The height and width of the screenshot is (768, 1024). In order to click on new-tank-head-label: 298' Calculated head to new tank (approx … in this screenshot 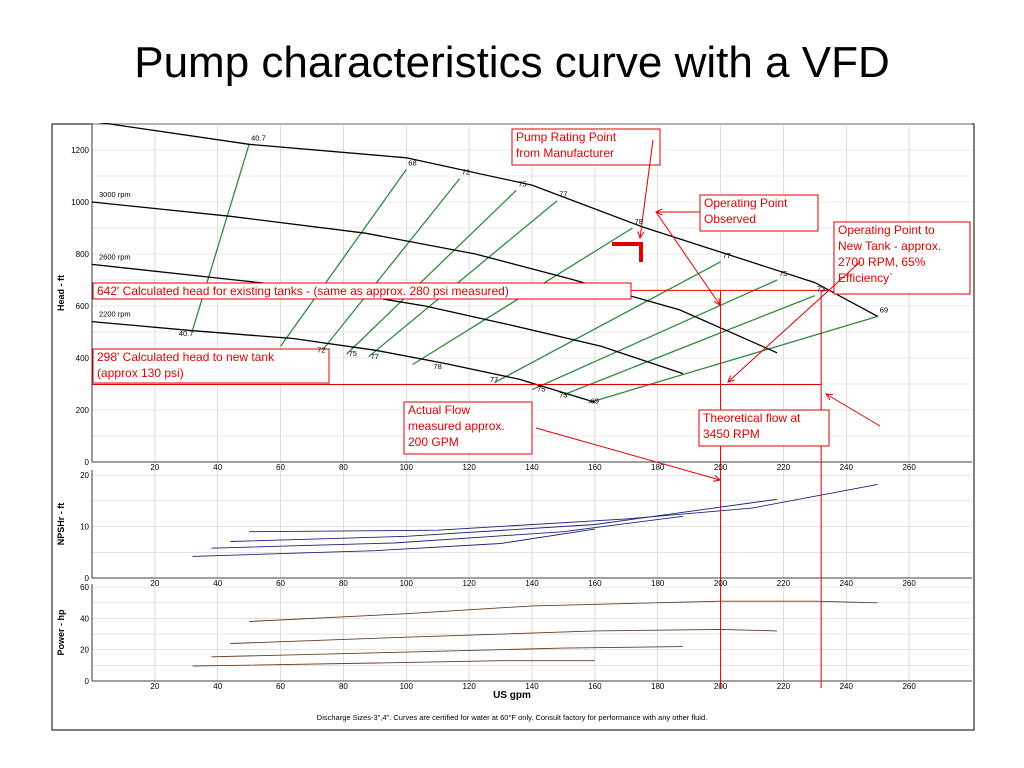, I will do `click(186, 365)`.